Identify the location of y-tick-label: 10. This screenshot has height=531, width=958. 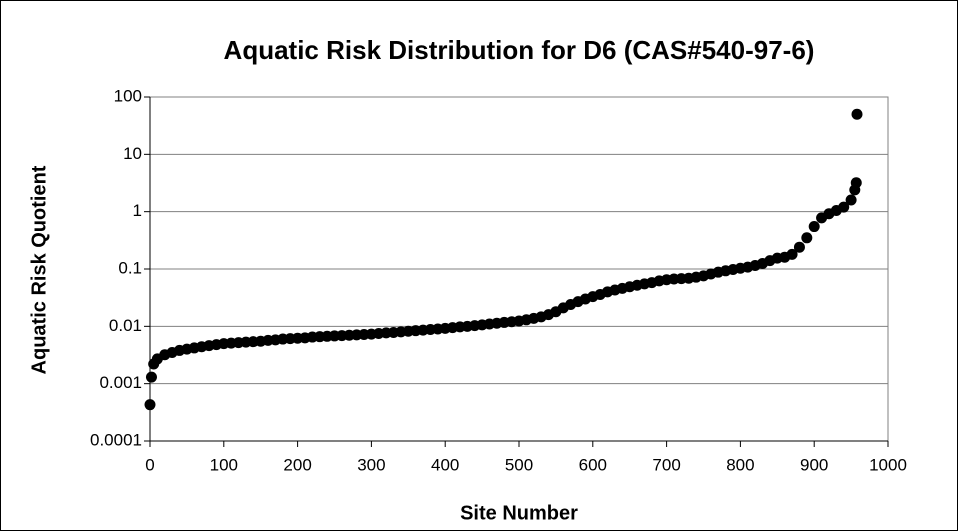
(132, 153).